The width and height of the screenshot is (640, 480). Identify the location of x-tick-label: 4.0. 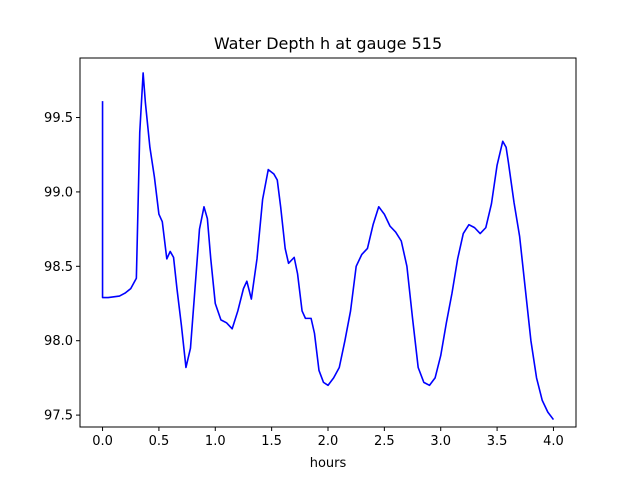
(553, 441).